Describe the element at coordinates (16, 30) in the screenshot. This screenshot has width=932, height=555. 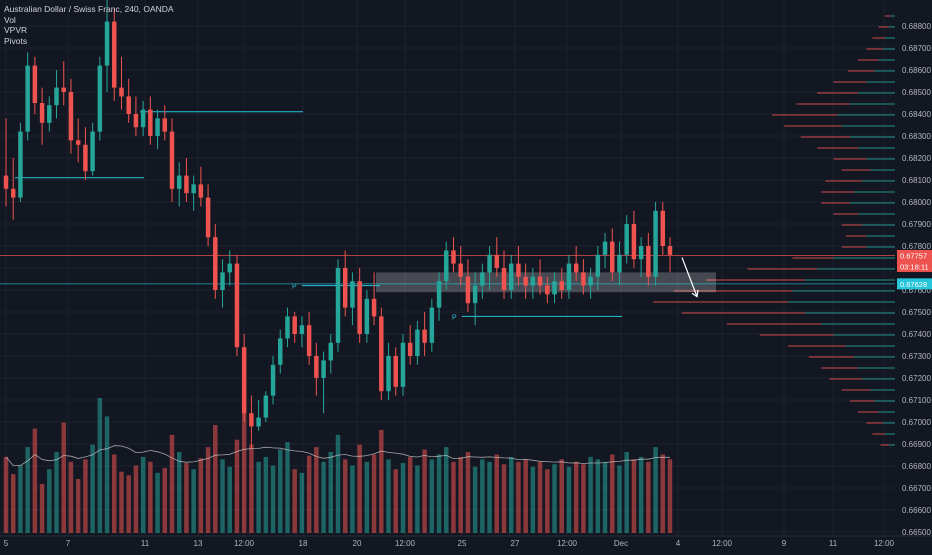
I see `indicator-vpvr: VPVR` at that location.